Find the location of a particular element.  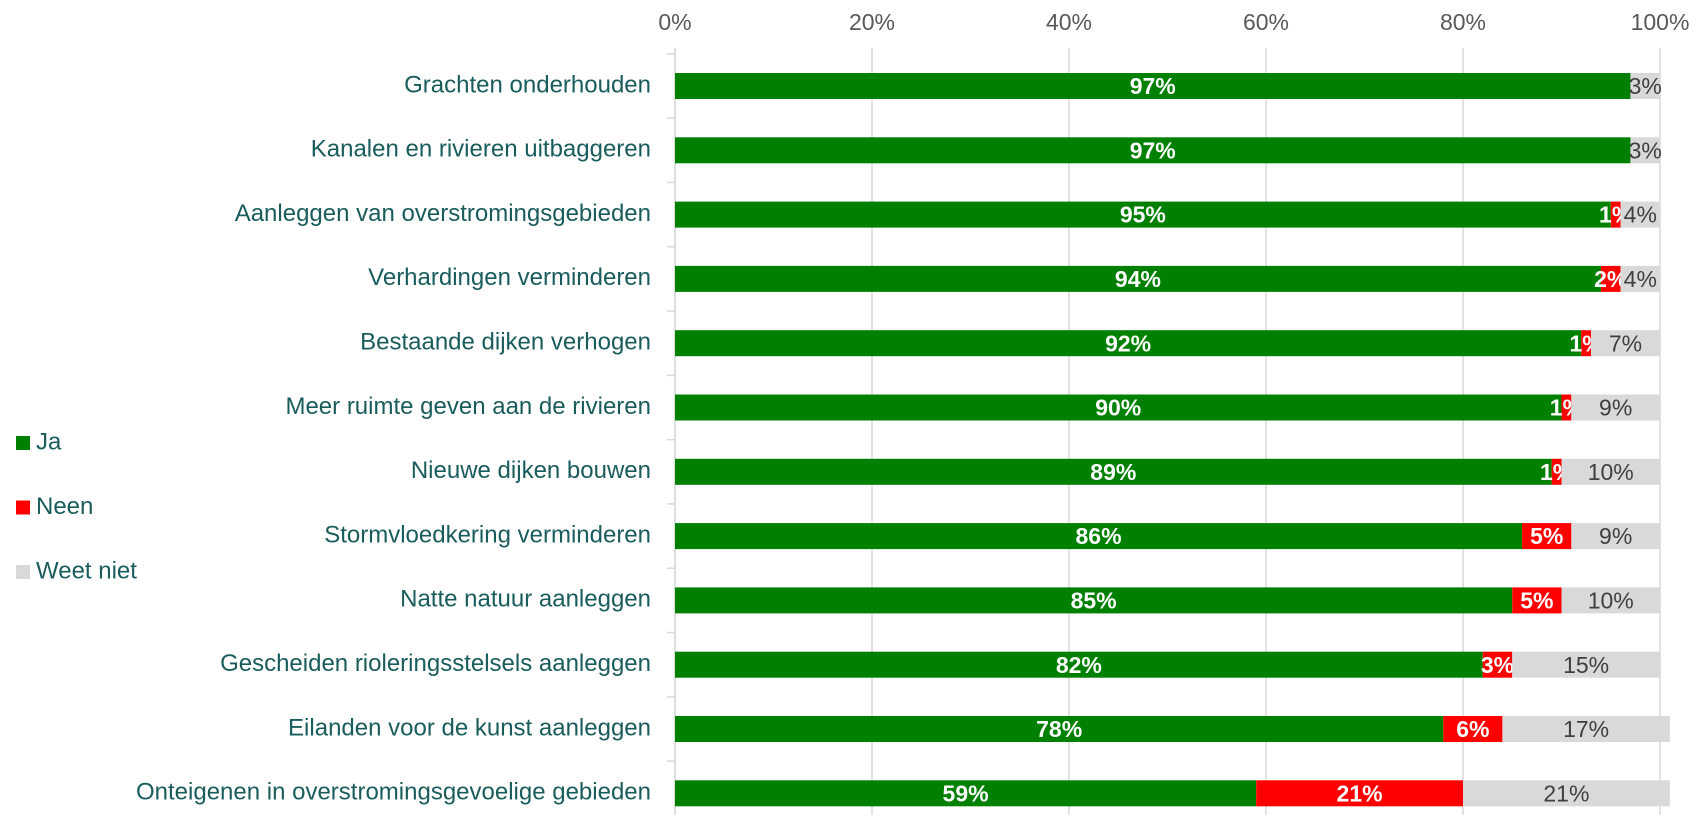

x-tick-label: 20% is located at coordinates (872, 22).